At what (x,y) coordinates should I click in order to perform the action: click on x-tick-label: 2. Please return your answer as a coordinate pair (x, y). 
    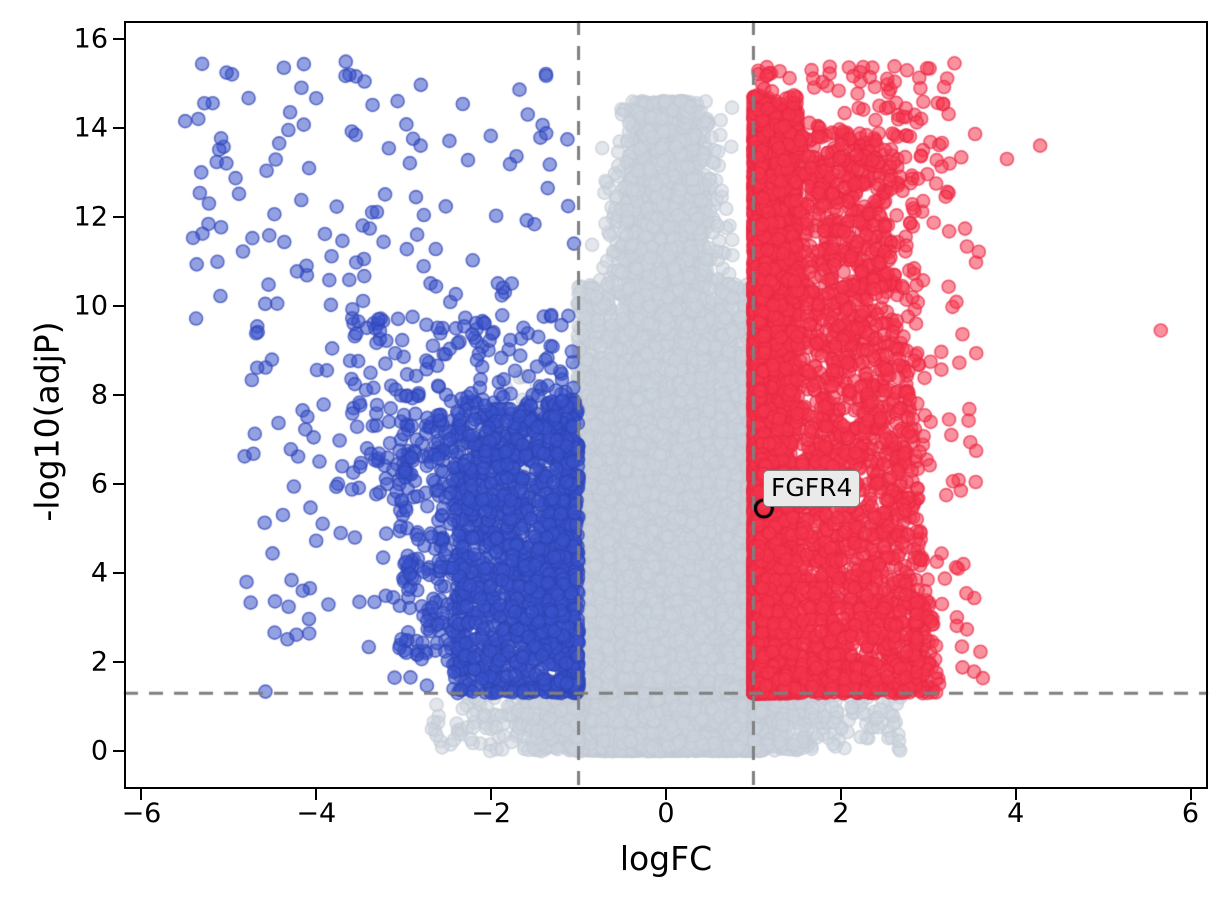
    Looking at the image, I should click on (841, 813).